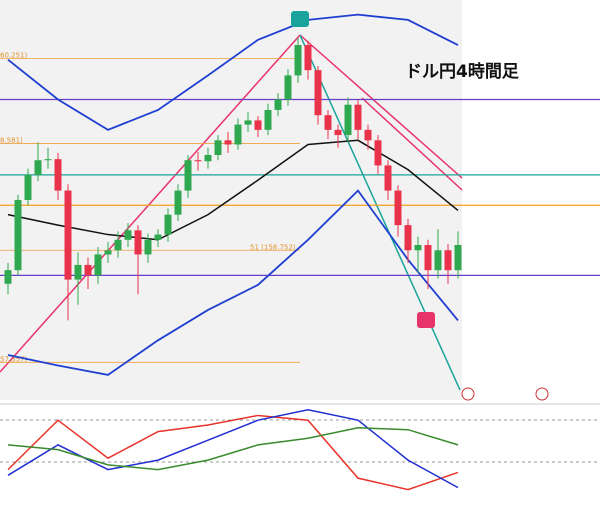  Describe the element at coordinates (13, 56) in the screenshot. I see `fib-label: 60.251)` at that location.